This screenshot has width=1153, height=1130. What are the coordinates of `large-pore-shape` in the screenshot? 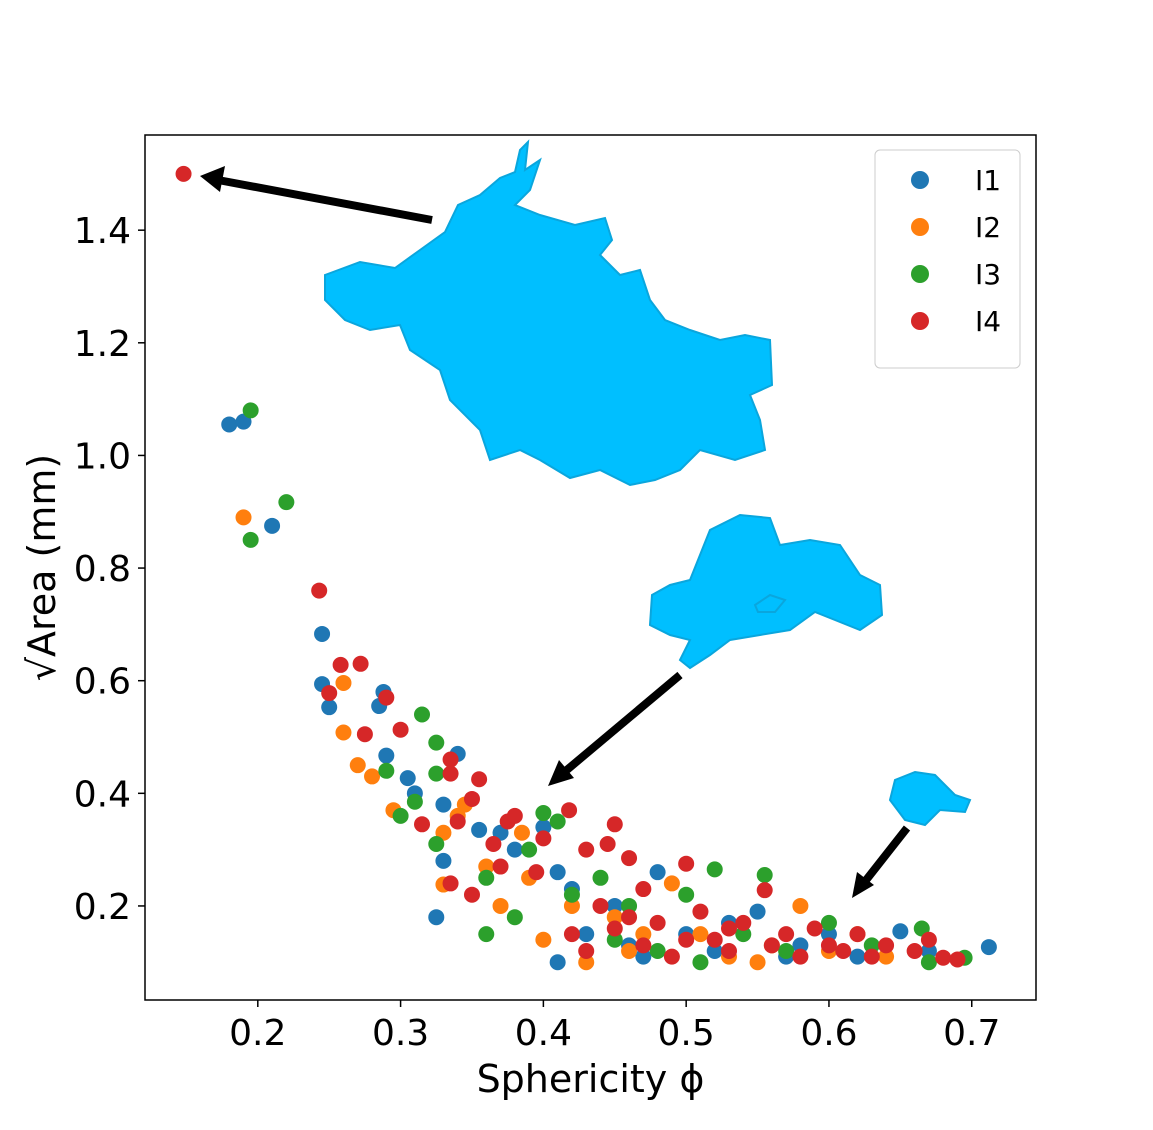 It's located at (549, 313).